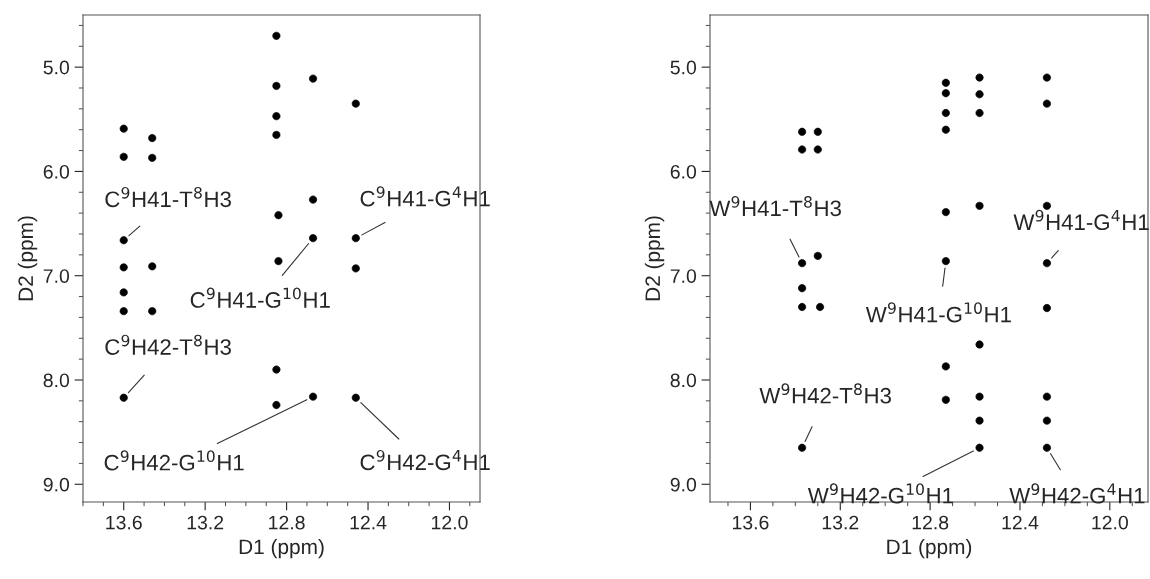 This screenshot has height=579, width=1150. Describe the element at coordinates (425, 460) in the screenshot. I see `annotation: C$^{9}$H42-G$^{4}$H1` at that location.